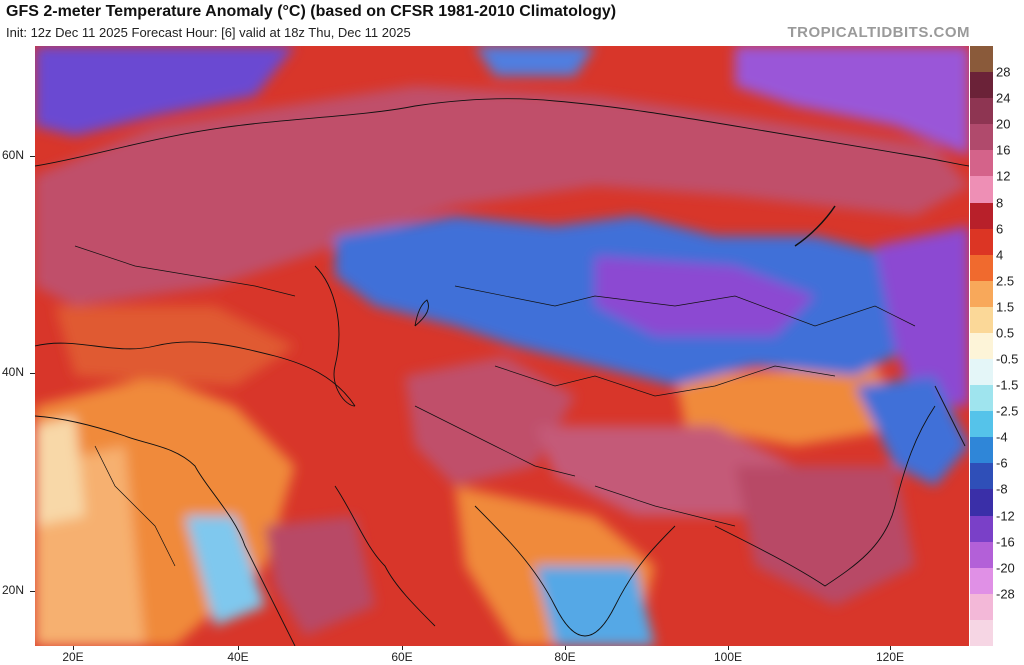 The image size is (1024, 665). What do you see at coordinates (32, 591) in the screenshot?
I see `lat-tick-20n` at bounding box center [32, 591].